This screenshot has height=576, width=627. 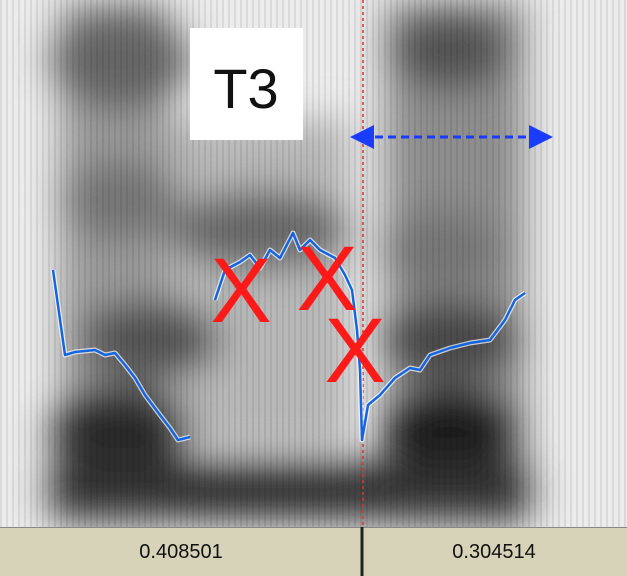 I want to click on interval-duration: 0.304514, so click(x=493, y=552).